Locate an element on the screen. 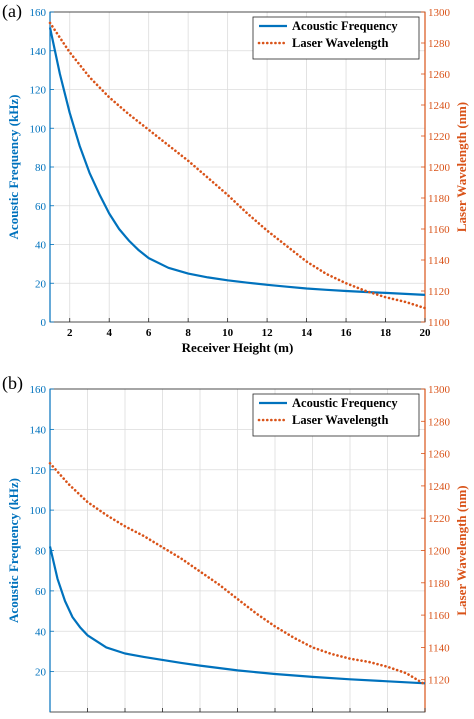  x-tick-label: 500 is located at coordinates (237, 718).